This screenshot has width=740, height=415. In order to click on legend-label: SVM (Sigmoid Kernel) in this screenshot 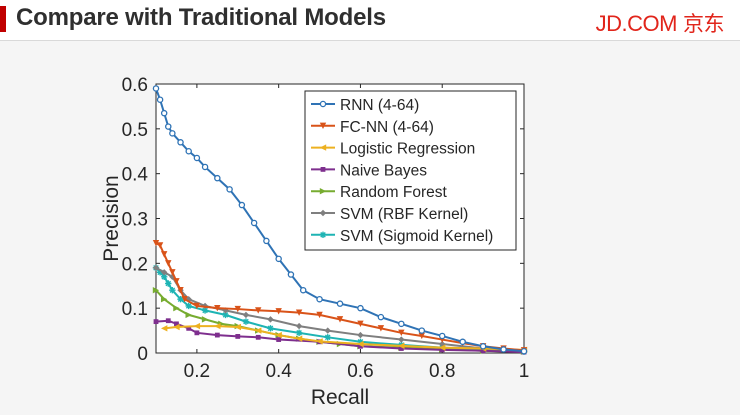, I will do `click(416, 236)`.